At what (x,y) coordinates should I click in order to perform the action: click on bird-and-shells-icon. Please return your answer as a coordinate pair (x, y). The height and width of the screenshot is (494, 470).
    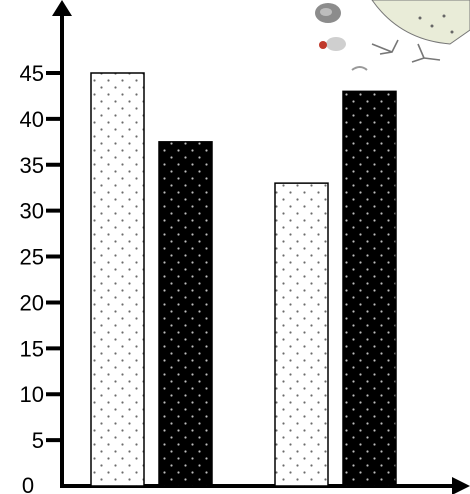
    Looking at the image, I should click on (392, 35).